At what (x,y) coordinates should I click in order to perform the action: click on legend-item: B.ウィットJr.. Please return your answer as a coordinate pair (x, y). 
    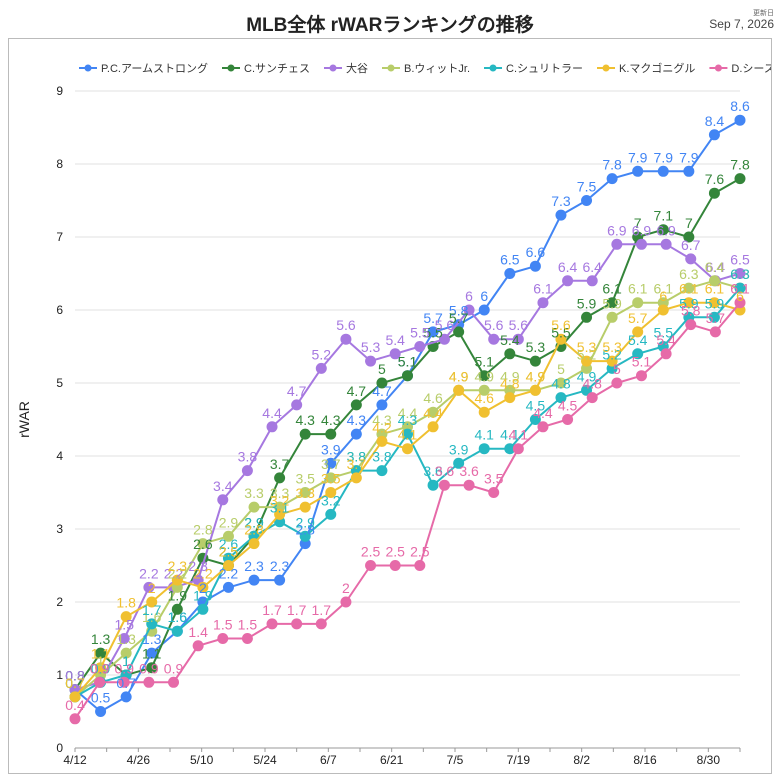
    Looking at the image, I should click on (426, 68).